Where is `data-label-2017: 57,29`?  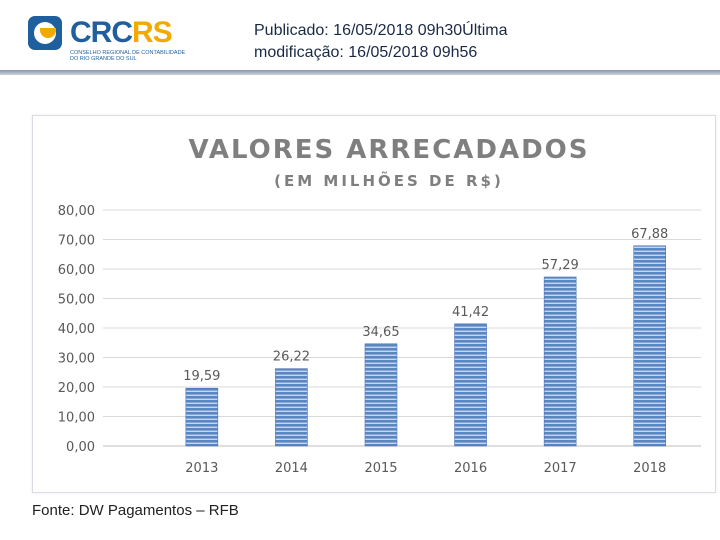 data-label-2017: 57,29 is located at coordinates (560, 265).